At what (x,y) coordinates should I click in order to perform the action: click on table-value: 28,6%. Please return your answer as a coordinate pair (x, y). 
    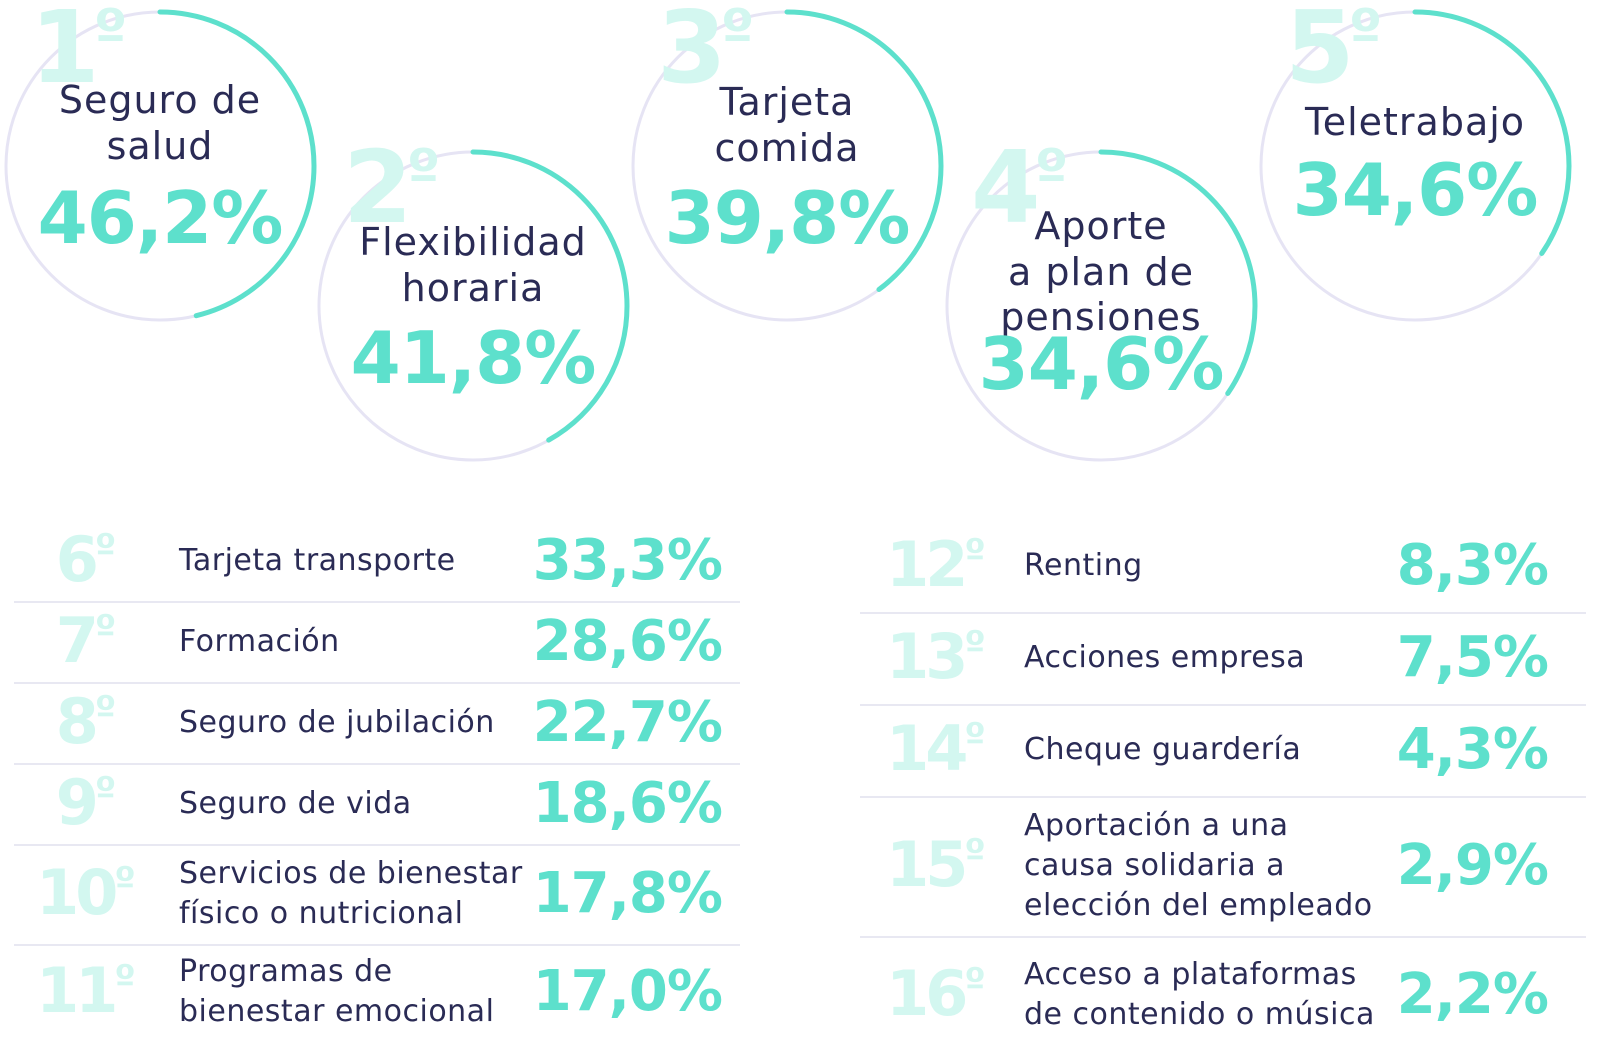
    Looking at the image, I should click on (627, 641).